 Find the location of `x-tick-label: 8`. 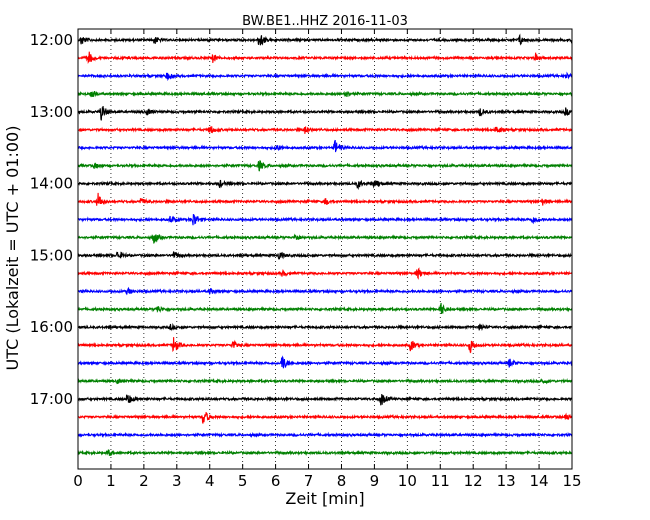

x-tick-label: 8 is located at coordinates (342, 481).